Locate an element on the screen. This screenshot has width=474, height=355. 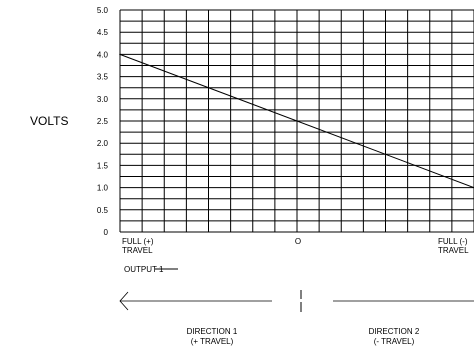
y-axis-label: VOLTS is located at coordinates (49, 121).